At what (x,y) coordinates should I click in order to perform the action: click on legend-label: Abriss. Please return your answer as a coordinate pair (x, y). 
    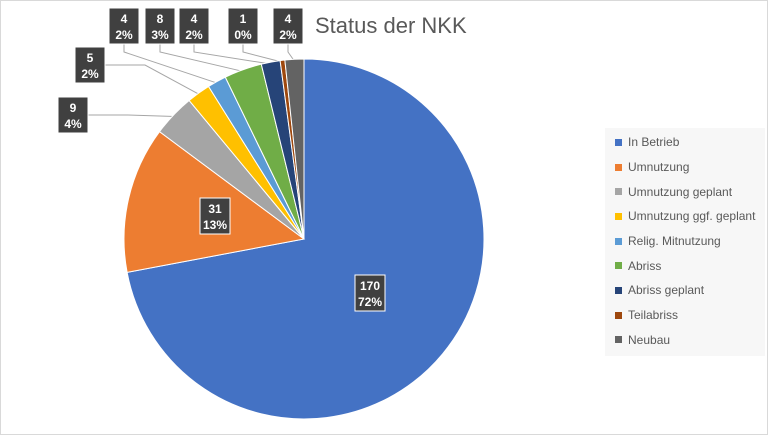
    Looking at the image, I should click on (645, 265).